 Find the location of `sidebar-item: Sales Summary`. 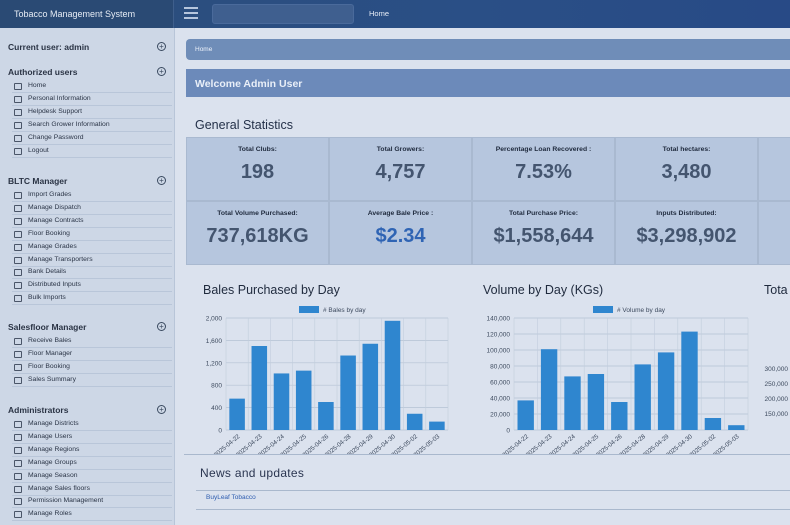

sidebar-item: Sales Summary is located at coordinates (92, 380).